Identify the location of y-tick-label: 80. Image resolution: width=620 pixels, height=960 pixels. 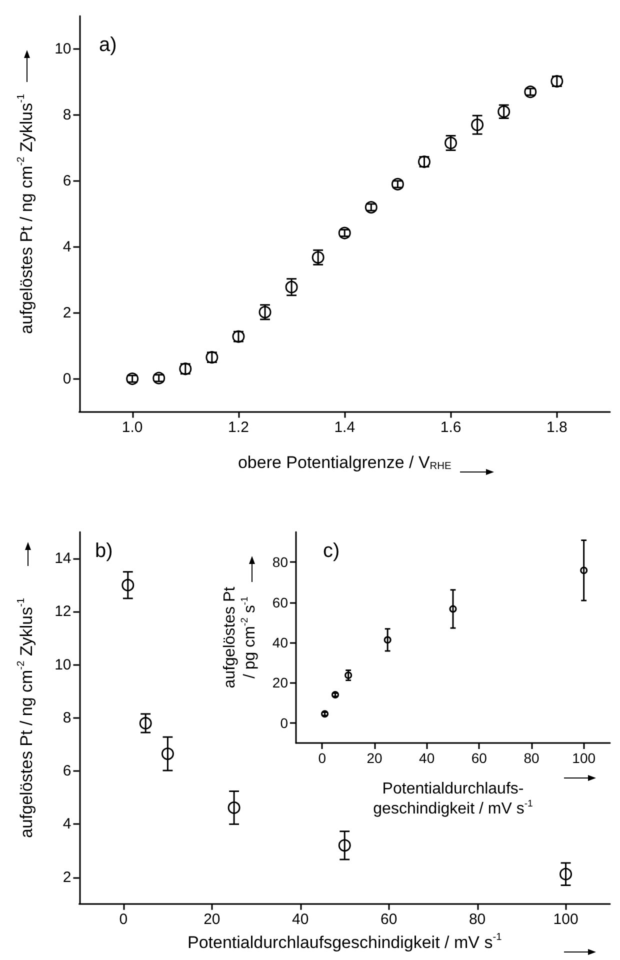
(280, 562).